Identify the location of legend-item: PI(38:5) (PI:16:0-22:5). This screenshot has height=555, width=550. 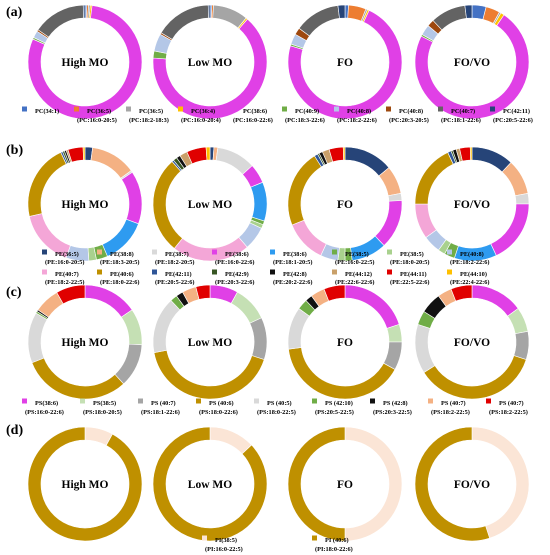
(222, 544).